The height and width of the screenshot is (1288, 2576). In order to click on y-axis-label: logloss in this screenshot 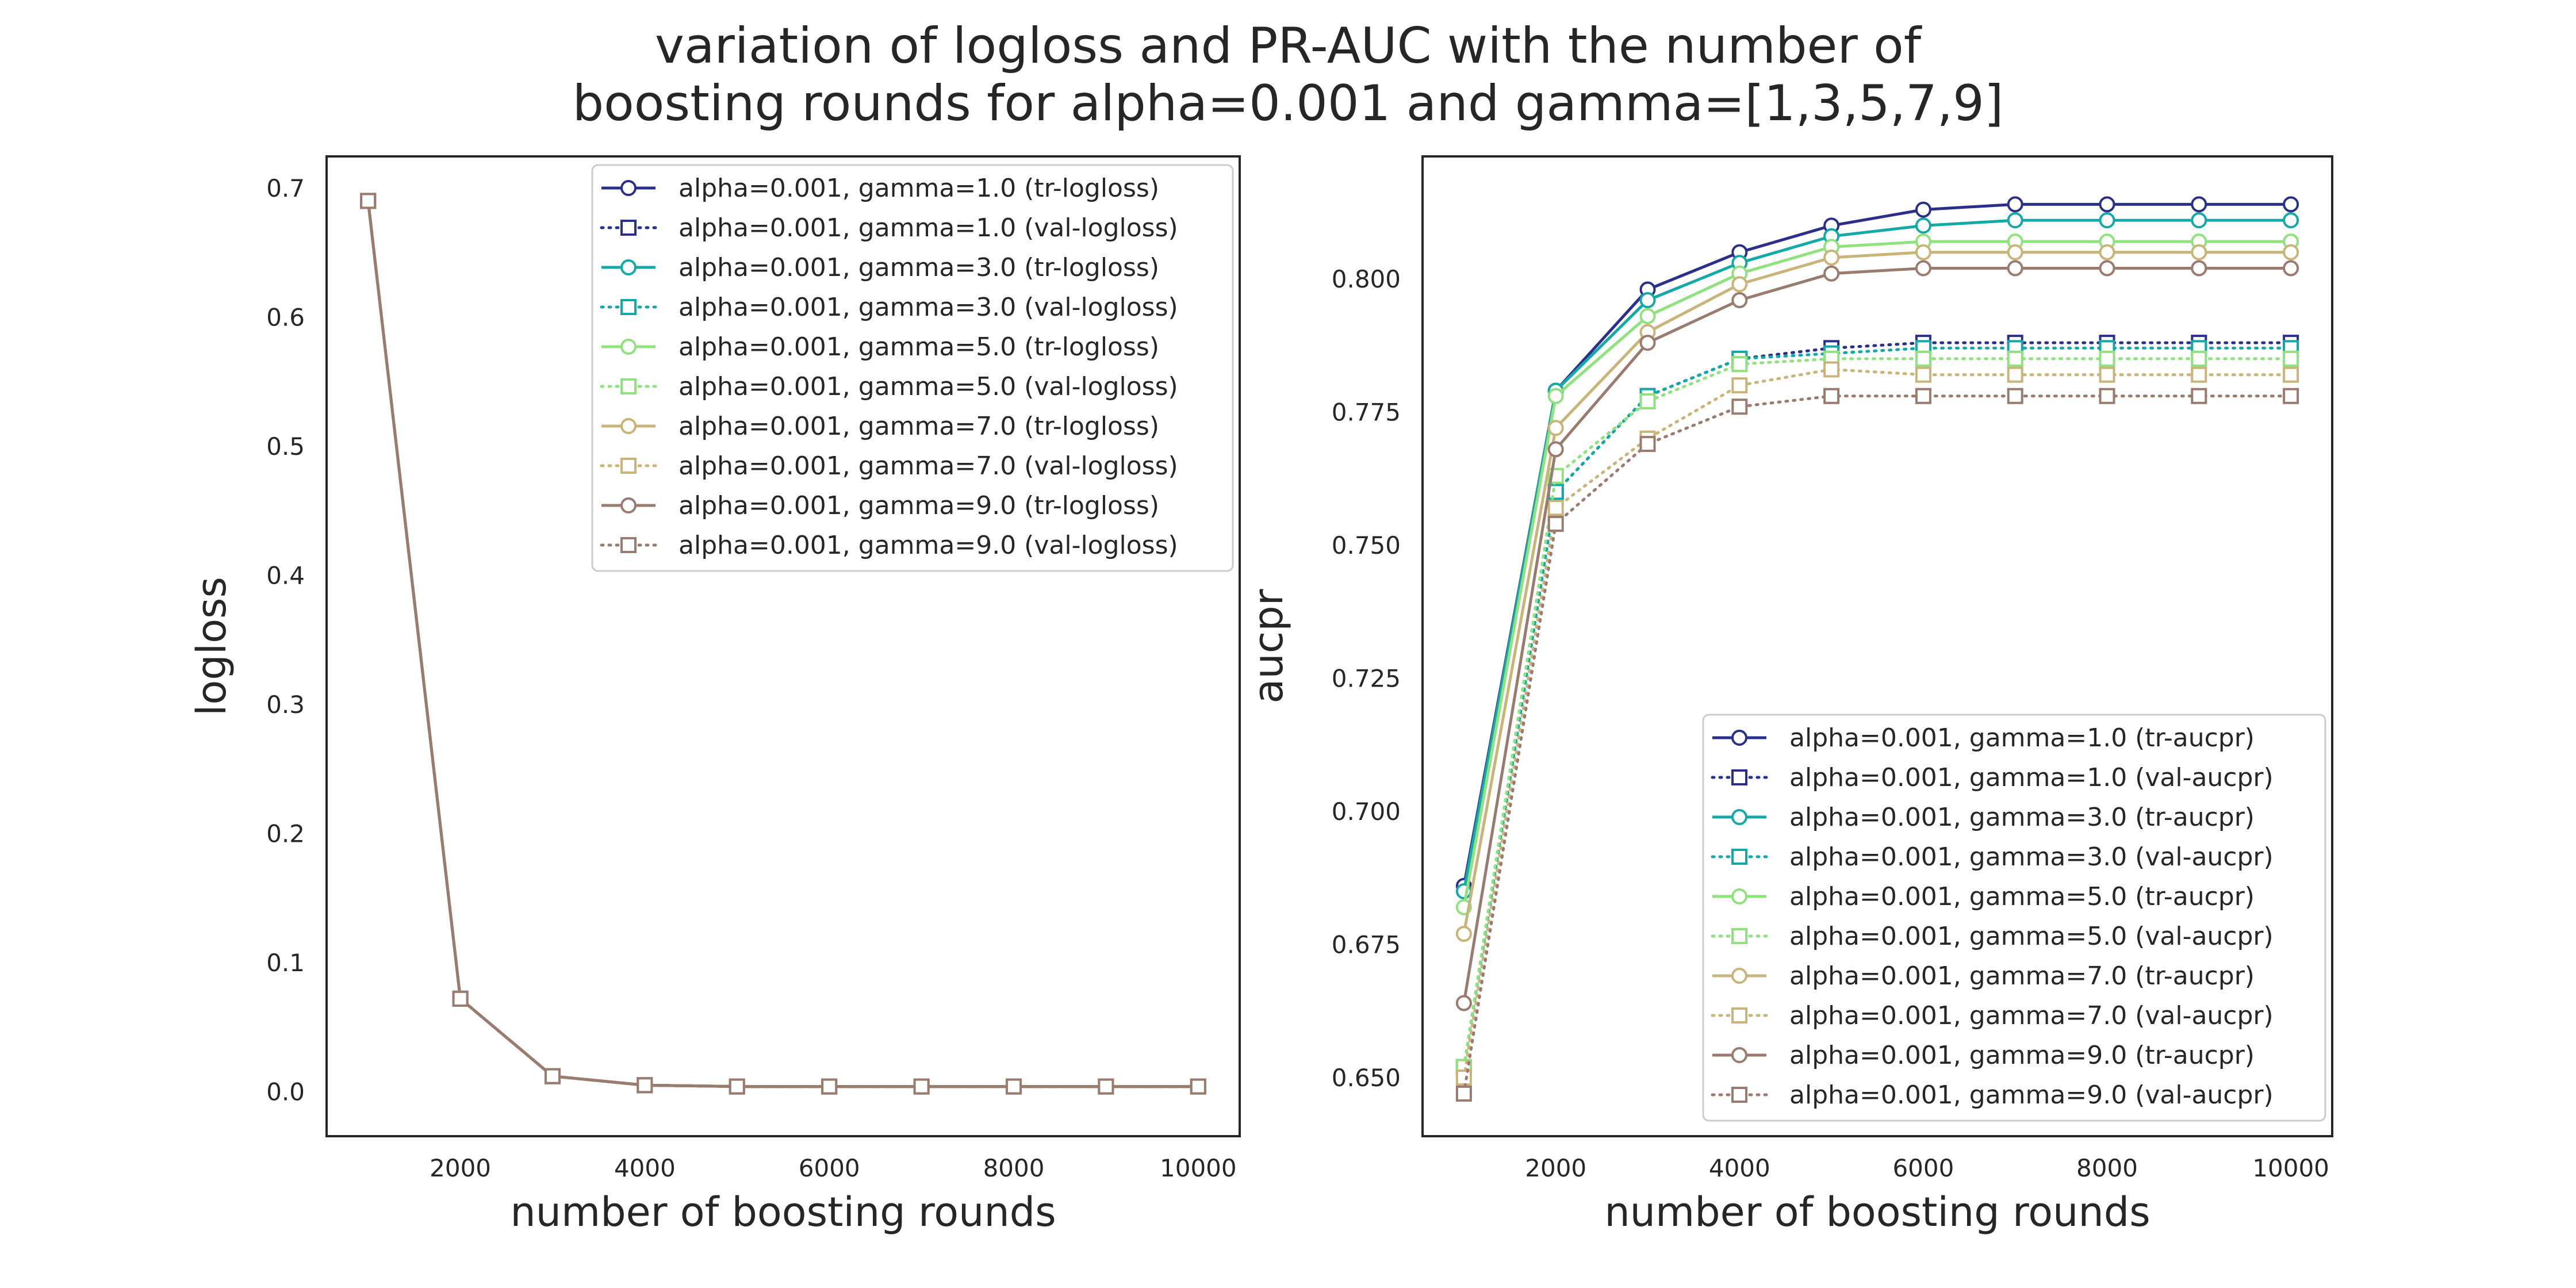, I will do `click(211, 646)`.